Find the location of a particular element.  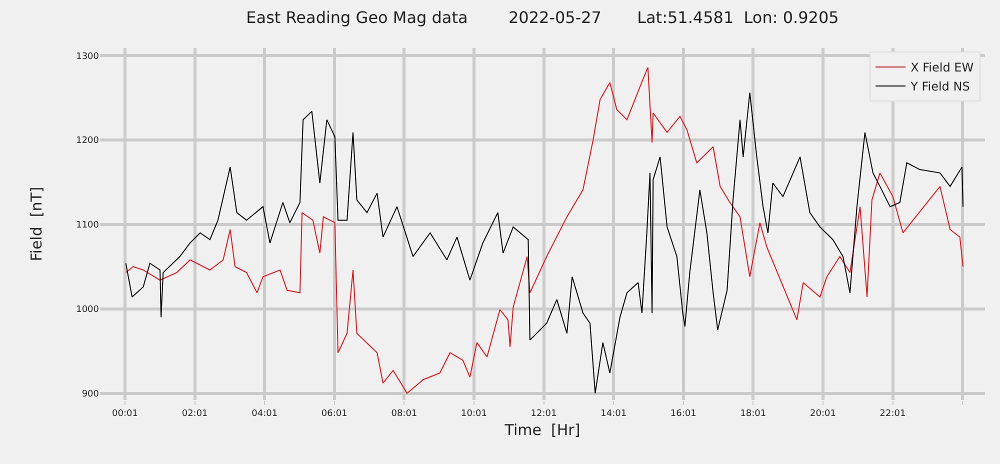

y-tick-label: 1300 is located at coordinates (88, 57).